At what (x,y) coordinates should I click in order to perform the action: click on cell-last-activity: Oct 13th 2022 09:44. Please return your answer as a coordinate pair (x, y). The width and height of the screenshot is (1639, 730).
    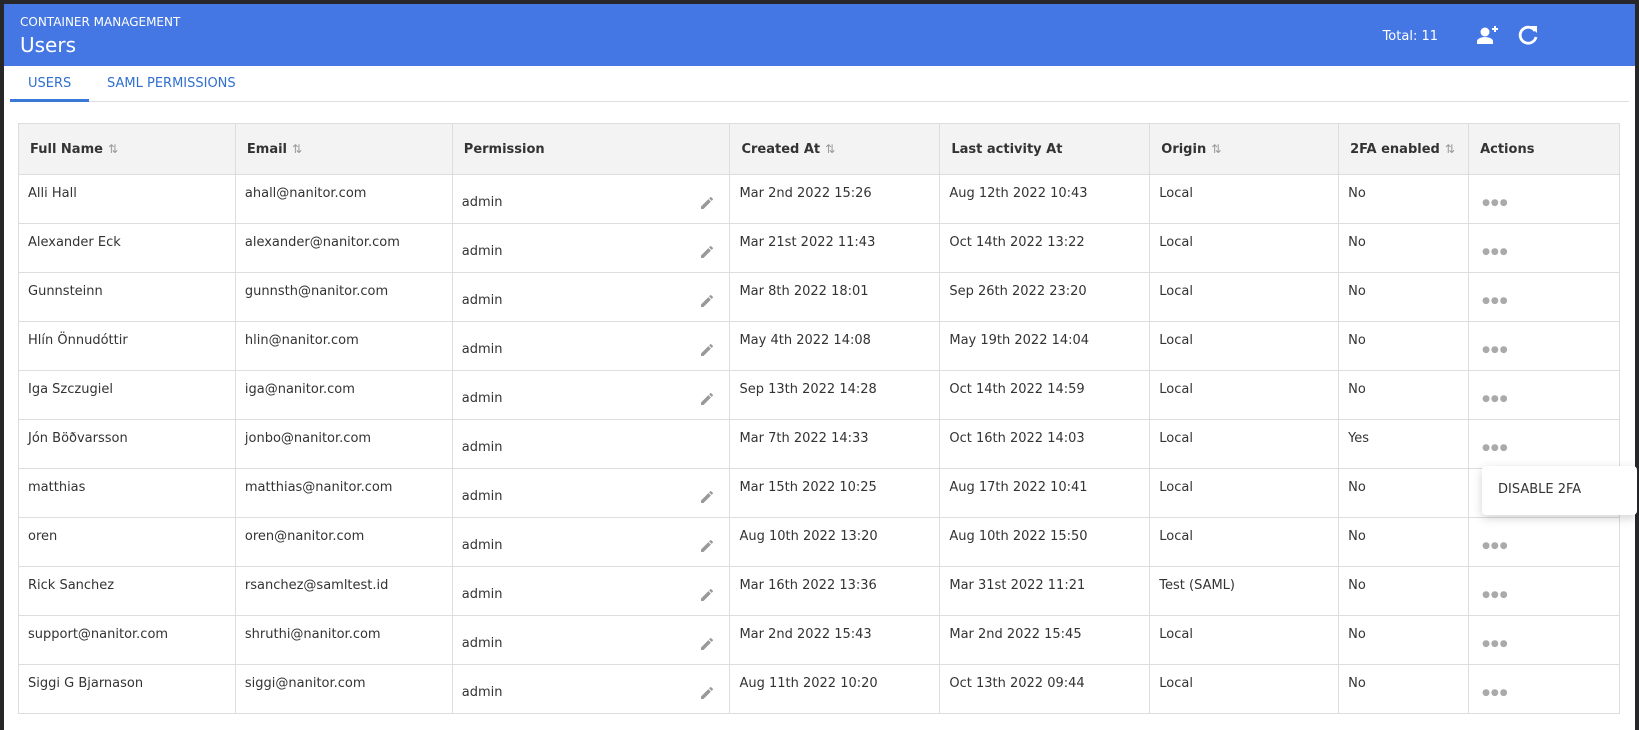
    Looking at the image, I should click on (1045, 689).